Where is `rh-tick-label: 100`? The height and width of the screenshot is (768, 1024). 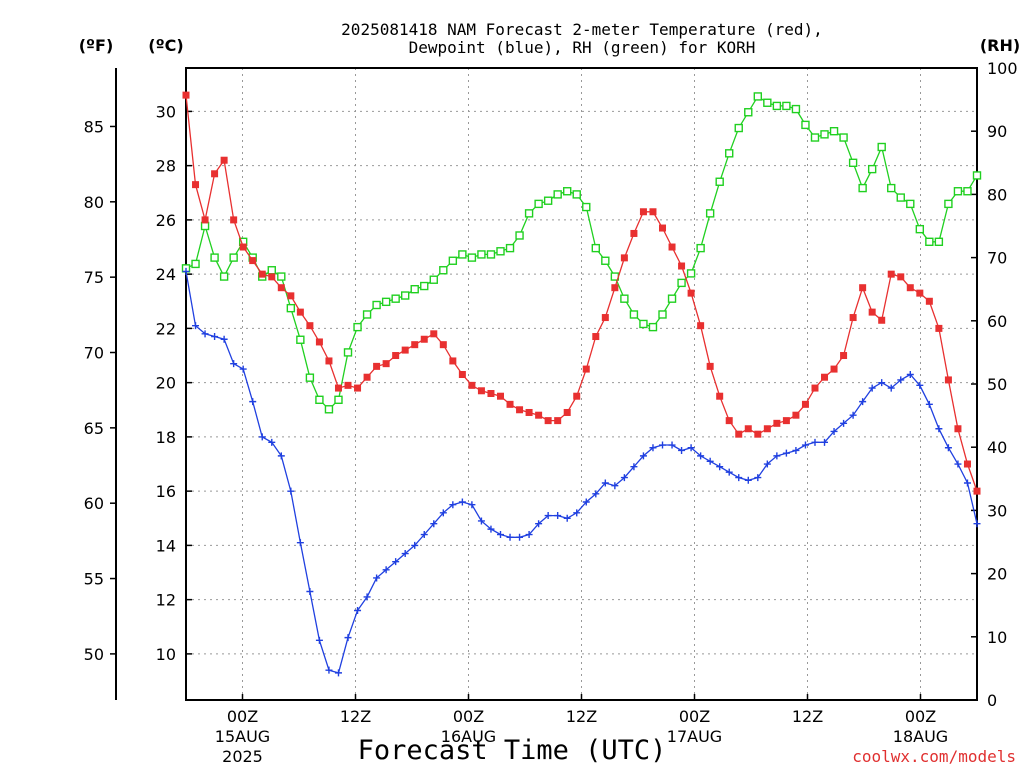 rh-tick-label: 100 is located at coordinates (1002, 68).